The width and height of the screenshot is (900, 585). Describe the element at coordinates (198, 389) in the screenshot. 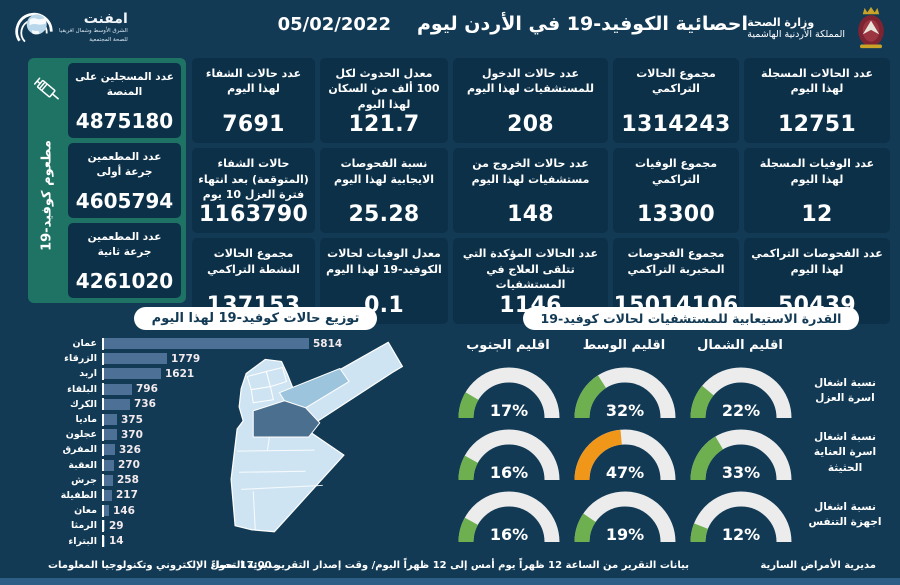

I see `bar-row: البلقاء 796` at that location.